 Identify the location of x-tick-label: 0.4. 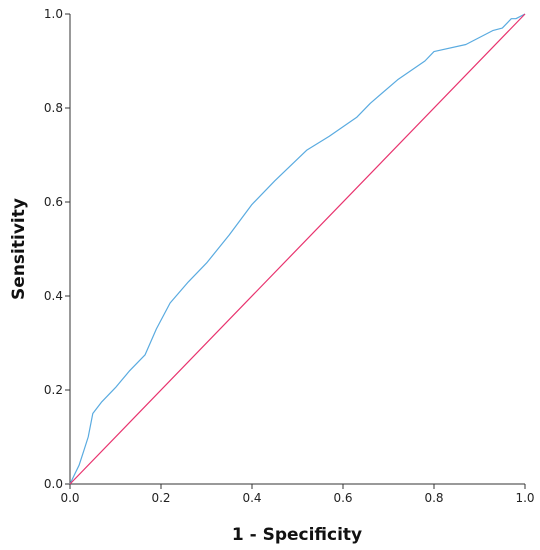
(251, 498).